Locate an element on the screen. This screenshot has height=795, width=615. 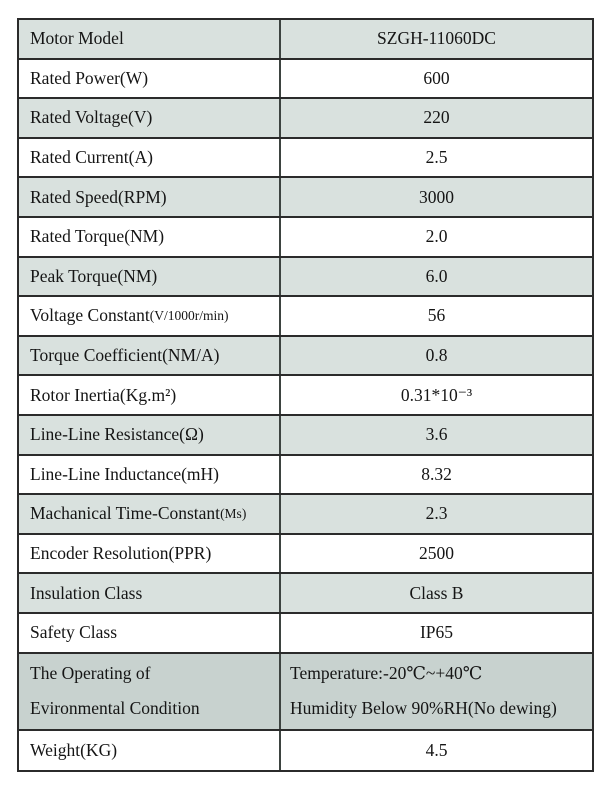
table-row: Weight(KG) 4.5 is located at coordinates (305, 750).